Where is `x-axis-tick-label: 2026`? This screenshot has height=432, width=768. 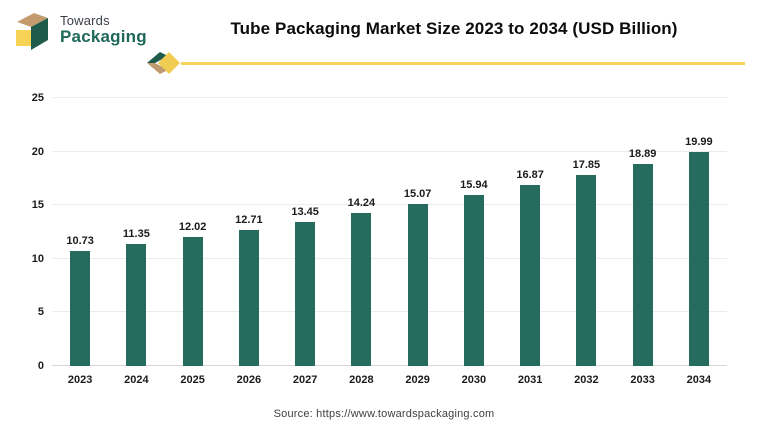 x-axis-tick-label: 2026 is located at coordinates (249, 380).